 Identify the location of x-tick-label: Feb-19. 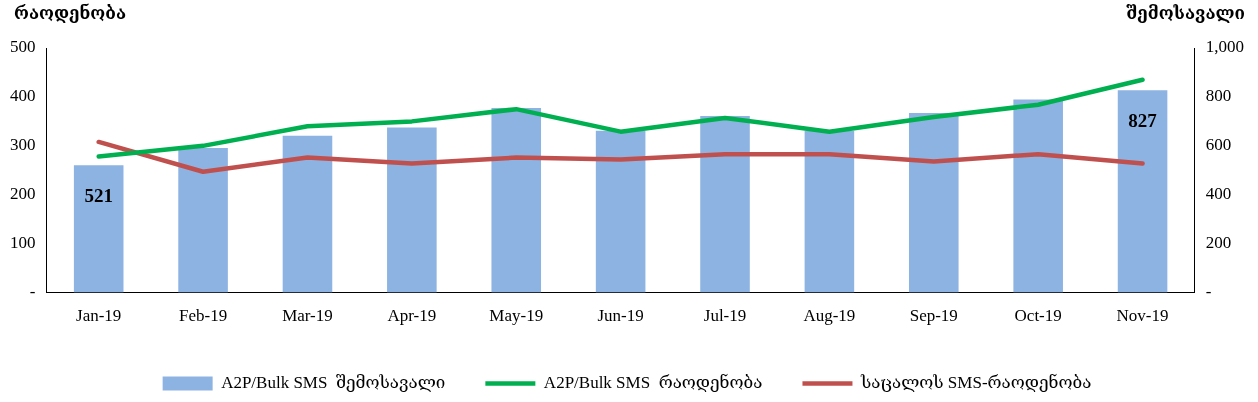
(203, 316).